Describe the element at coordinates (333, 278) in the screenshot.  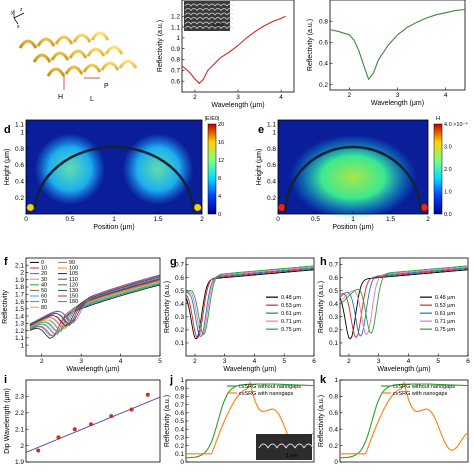
I see `h-ytick-label-5: 0.6` at that location.